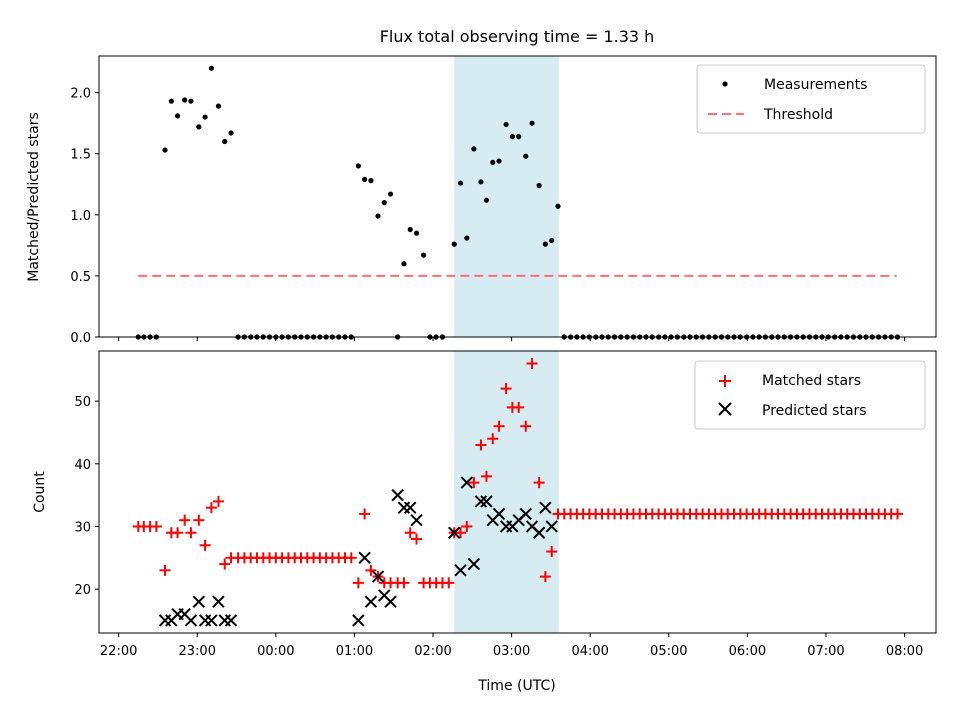 The height and width of the screenshot is (720, 960). I want to click on legend-label-threshold: Threshold, so click(798, 115).